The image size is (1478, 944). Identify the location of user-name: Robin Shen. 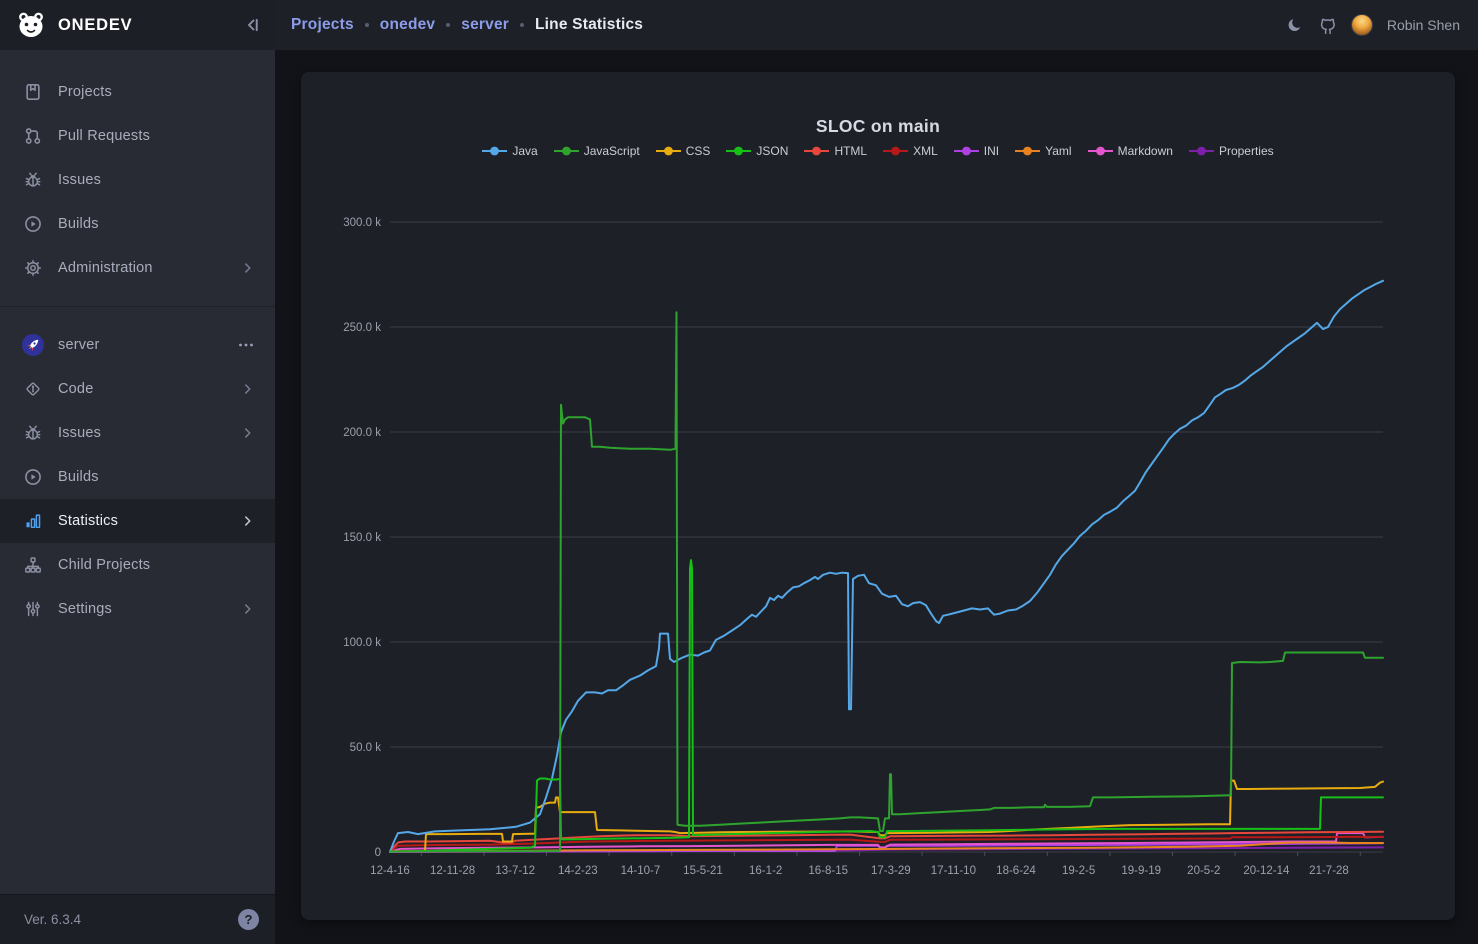
(1423, 25).